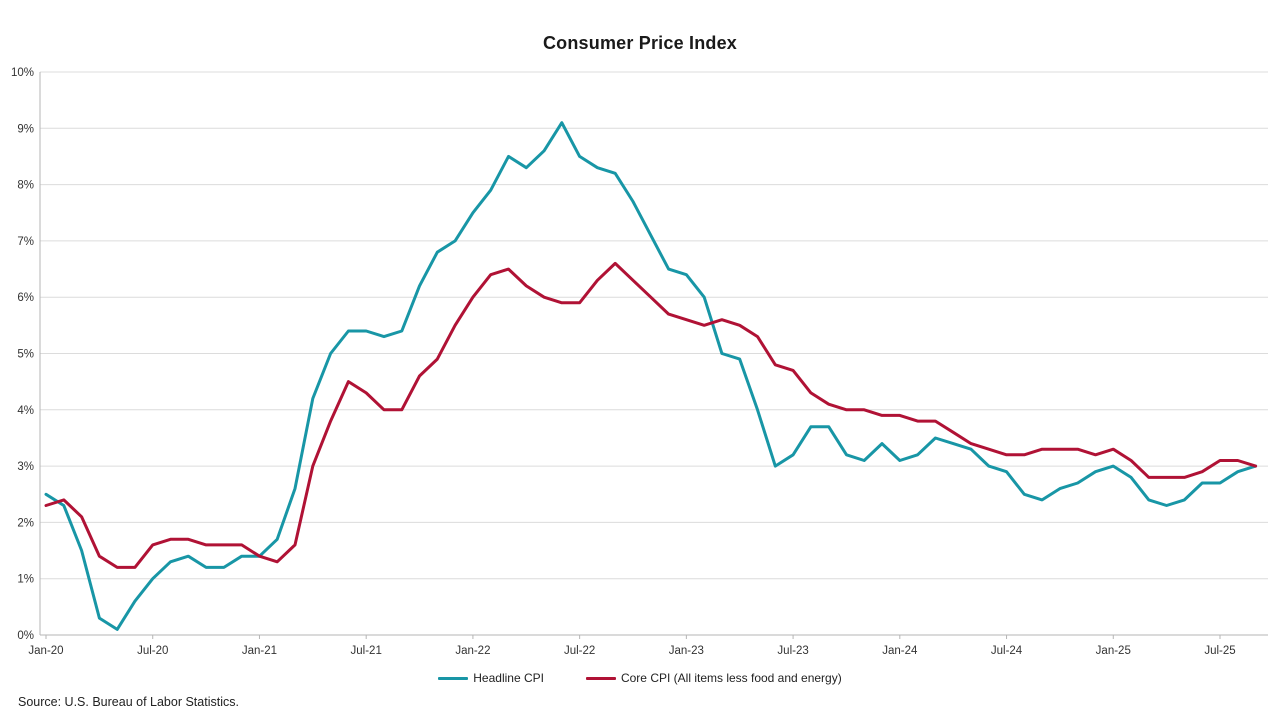 This screenshot has width=1280, height=720. Describe the element at coordinates (686, 651) in the screenshot. I see `x-tick-label: Jan-23` at that location.